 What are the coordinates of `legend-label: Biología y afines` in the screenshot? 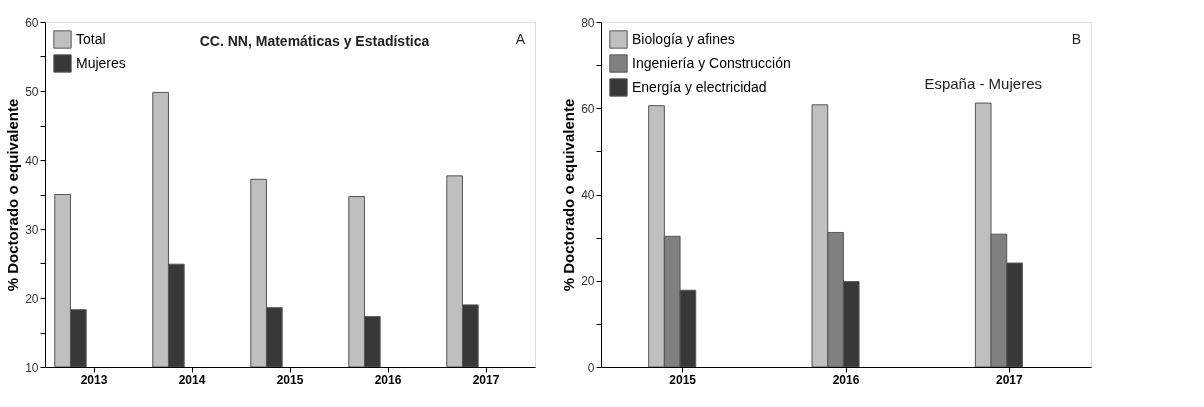 It's located at (683, 38).